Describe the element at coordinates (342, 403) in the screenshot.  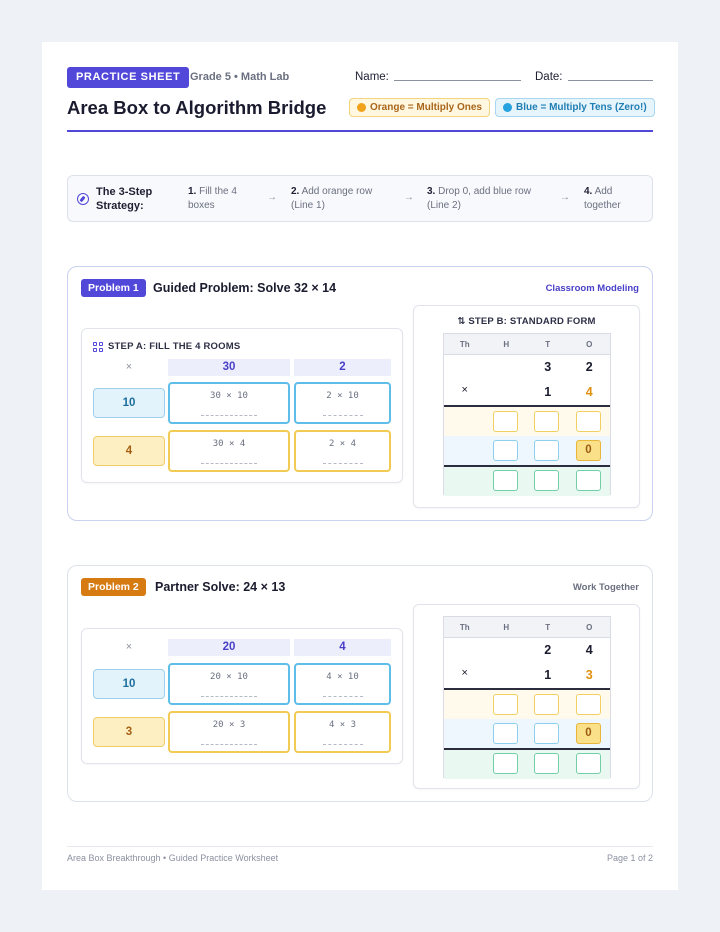
I see `area-cell: 2 × 10` at that location.